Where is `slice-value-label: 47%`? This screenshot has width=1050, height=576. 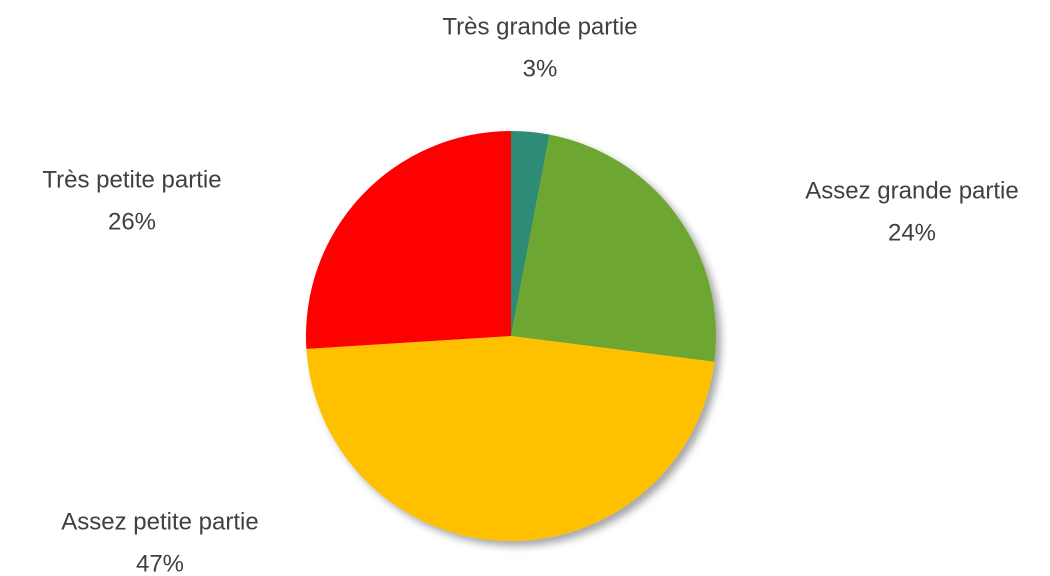 slice-value-label: 47% is located at coordinates (160, 563).